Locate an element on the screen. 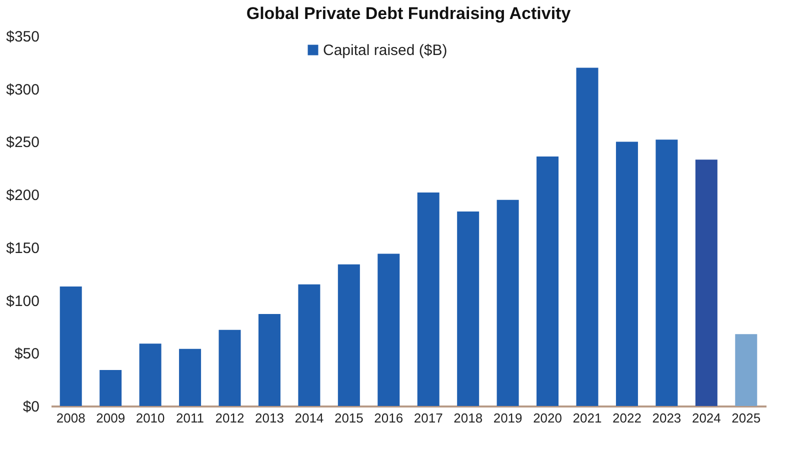 The width and height of the screenshot is (808, 458). x-tick-label: 2024 is located at coordinates (706, 418).